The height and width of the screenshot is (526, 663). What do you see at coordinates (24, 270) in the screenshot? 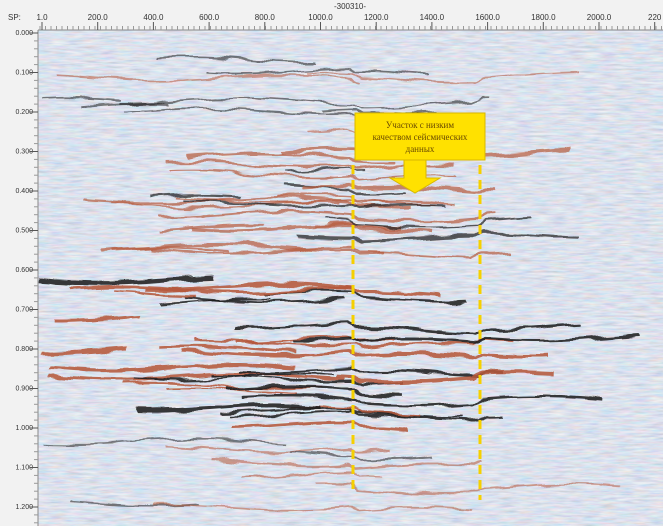
I see `y-ruler-label: 0.600` at bounding box center [24, 270].